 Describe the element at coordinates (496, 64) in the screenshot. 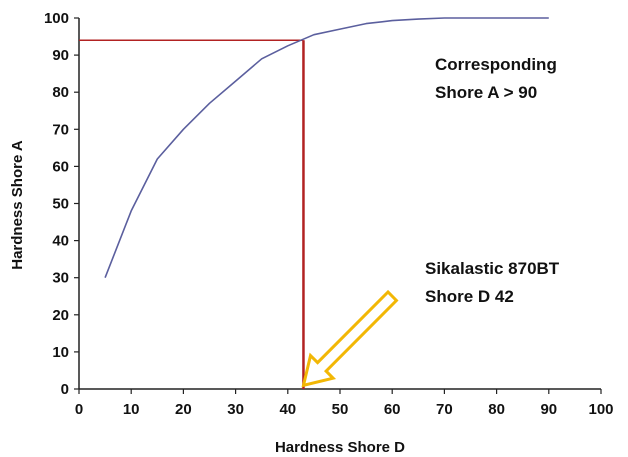

I see `annotation-shore-a-line1: Corresponding` at that location.